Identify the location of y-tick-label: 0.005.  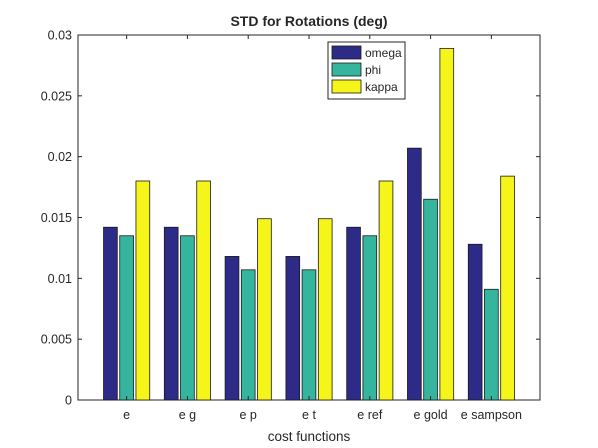
(56, 340).